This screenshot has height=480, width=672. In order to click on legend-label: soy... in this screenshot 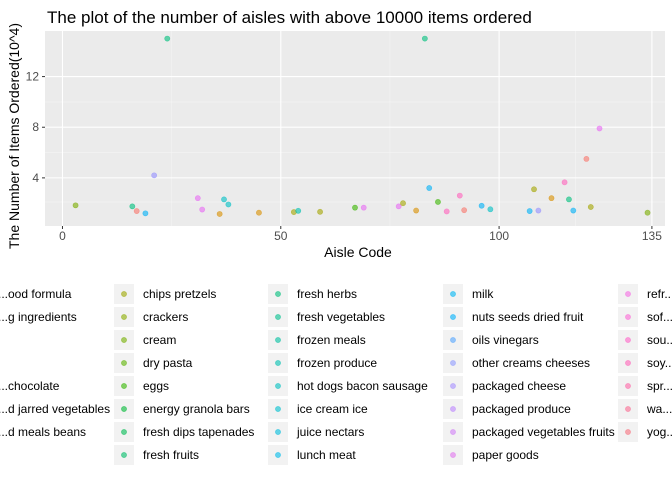, I will do `click(659, 363)`.